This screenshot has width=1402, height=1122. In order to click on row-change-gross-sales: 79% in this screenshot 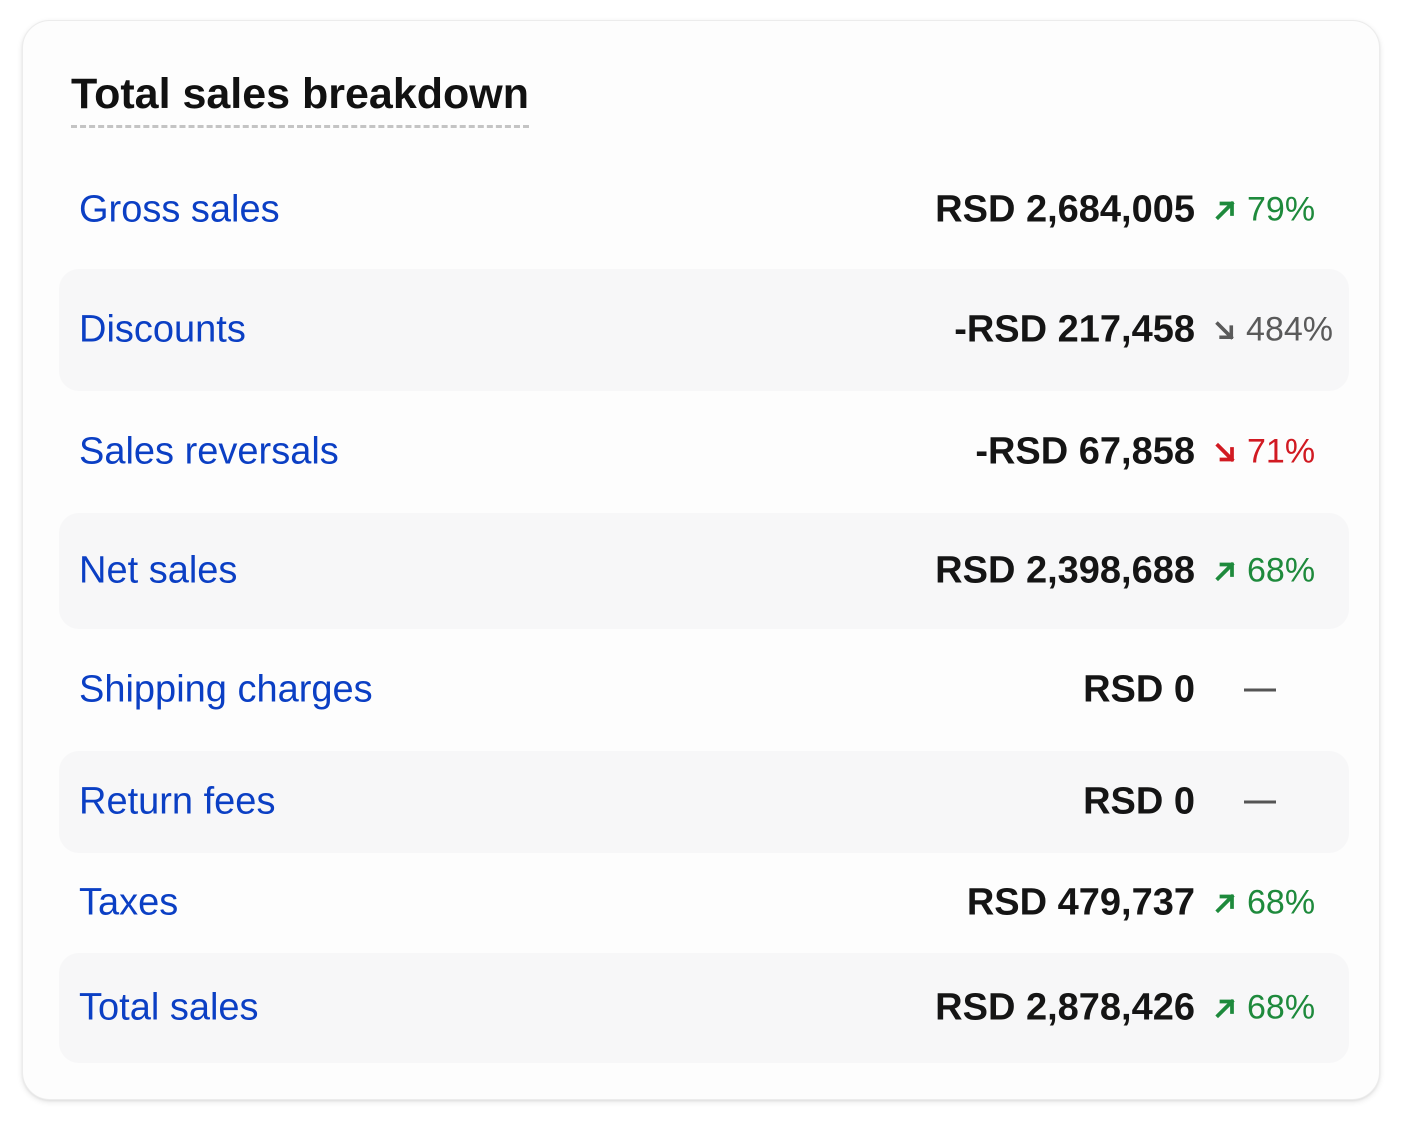, I will do `click(1272, 210)`.